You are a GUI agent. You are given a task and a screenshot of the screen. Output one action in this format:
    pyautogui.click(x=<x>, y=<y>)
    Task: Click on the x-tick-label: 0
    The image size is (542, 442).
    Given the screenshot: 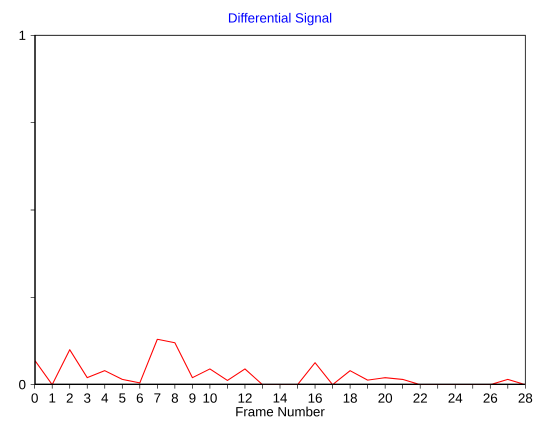 What is the action you would take?
    pyautogui.click(x=34, y=398)
    